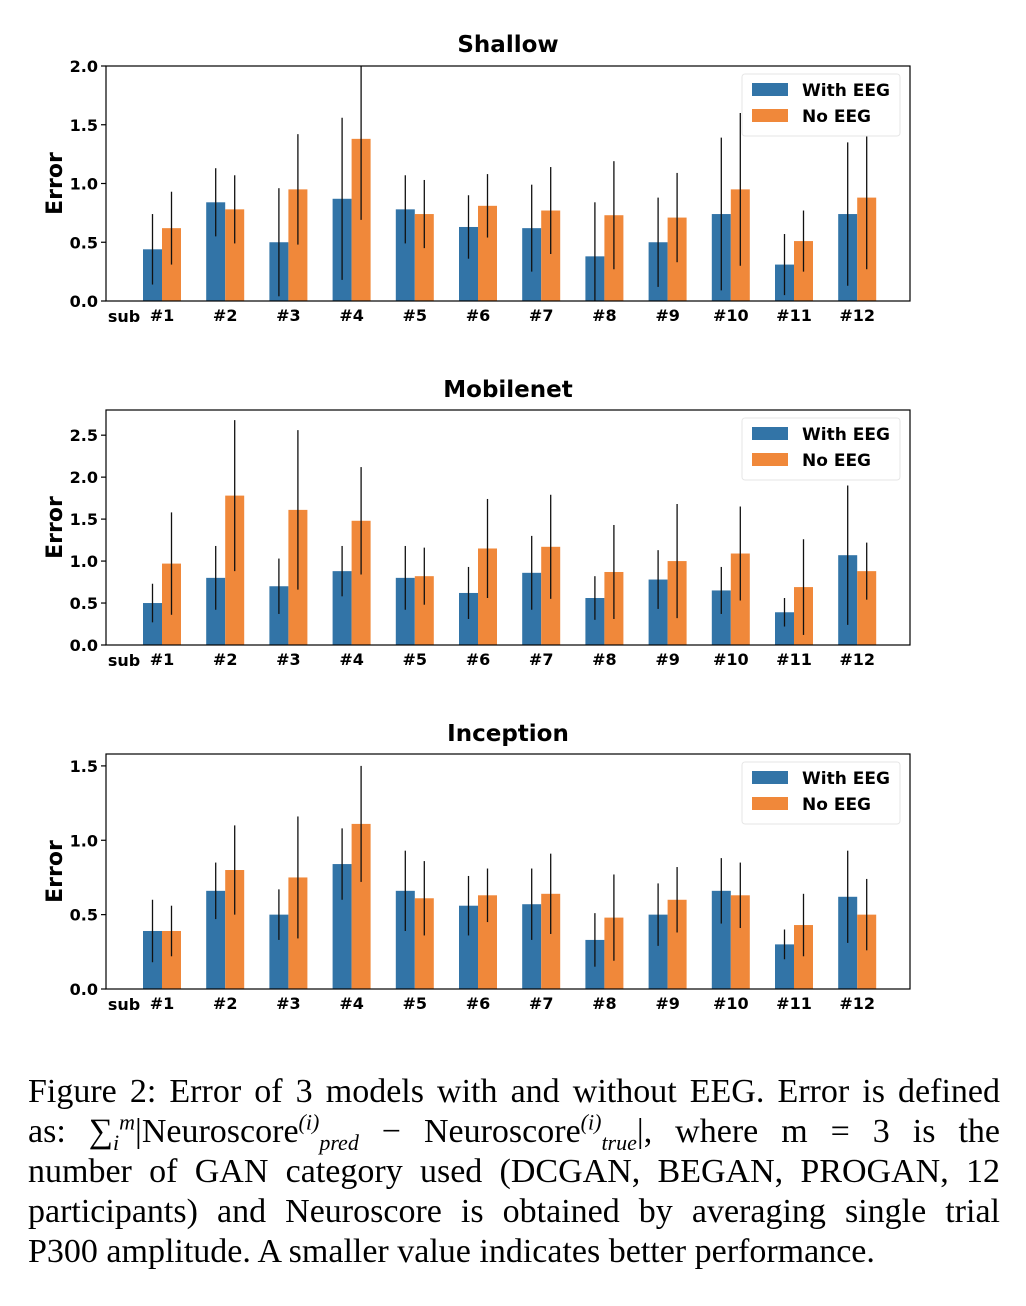  I want to click on x-prefix-label: sub, so click(124, 660).